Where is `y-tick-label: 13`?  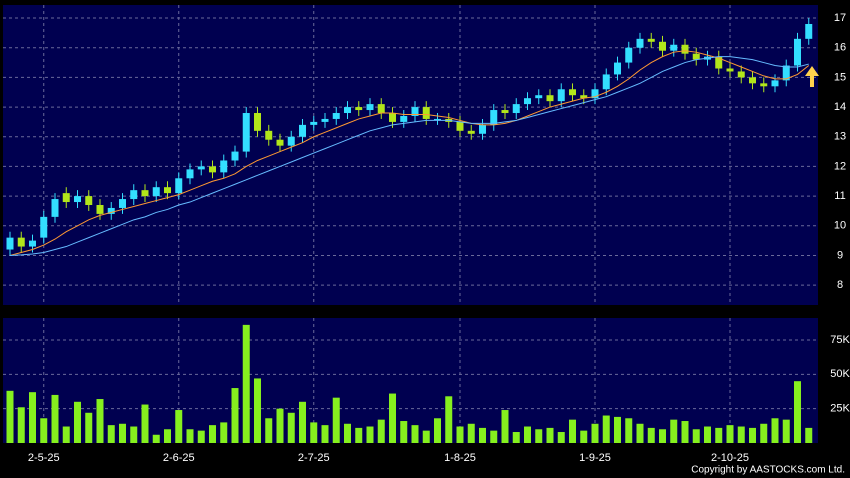 y-tick-label: 13 is located at coordinates (840, 137).